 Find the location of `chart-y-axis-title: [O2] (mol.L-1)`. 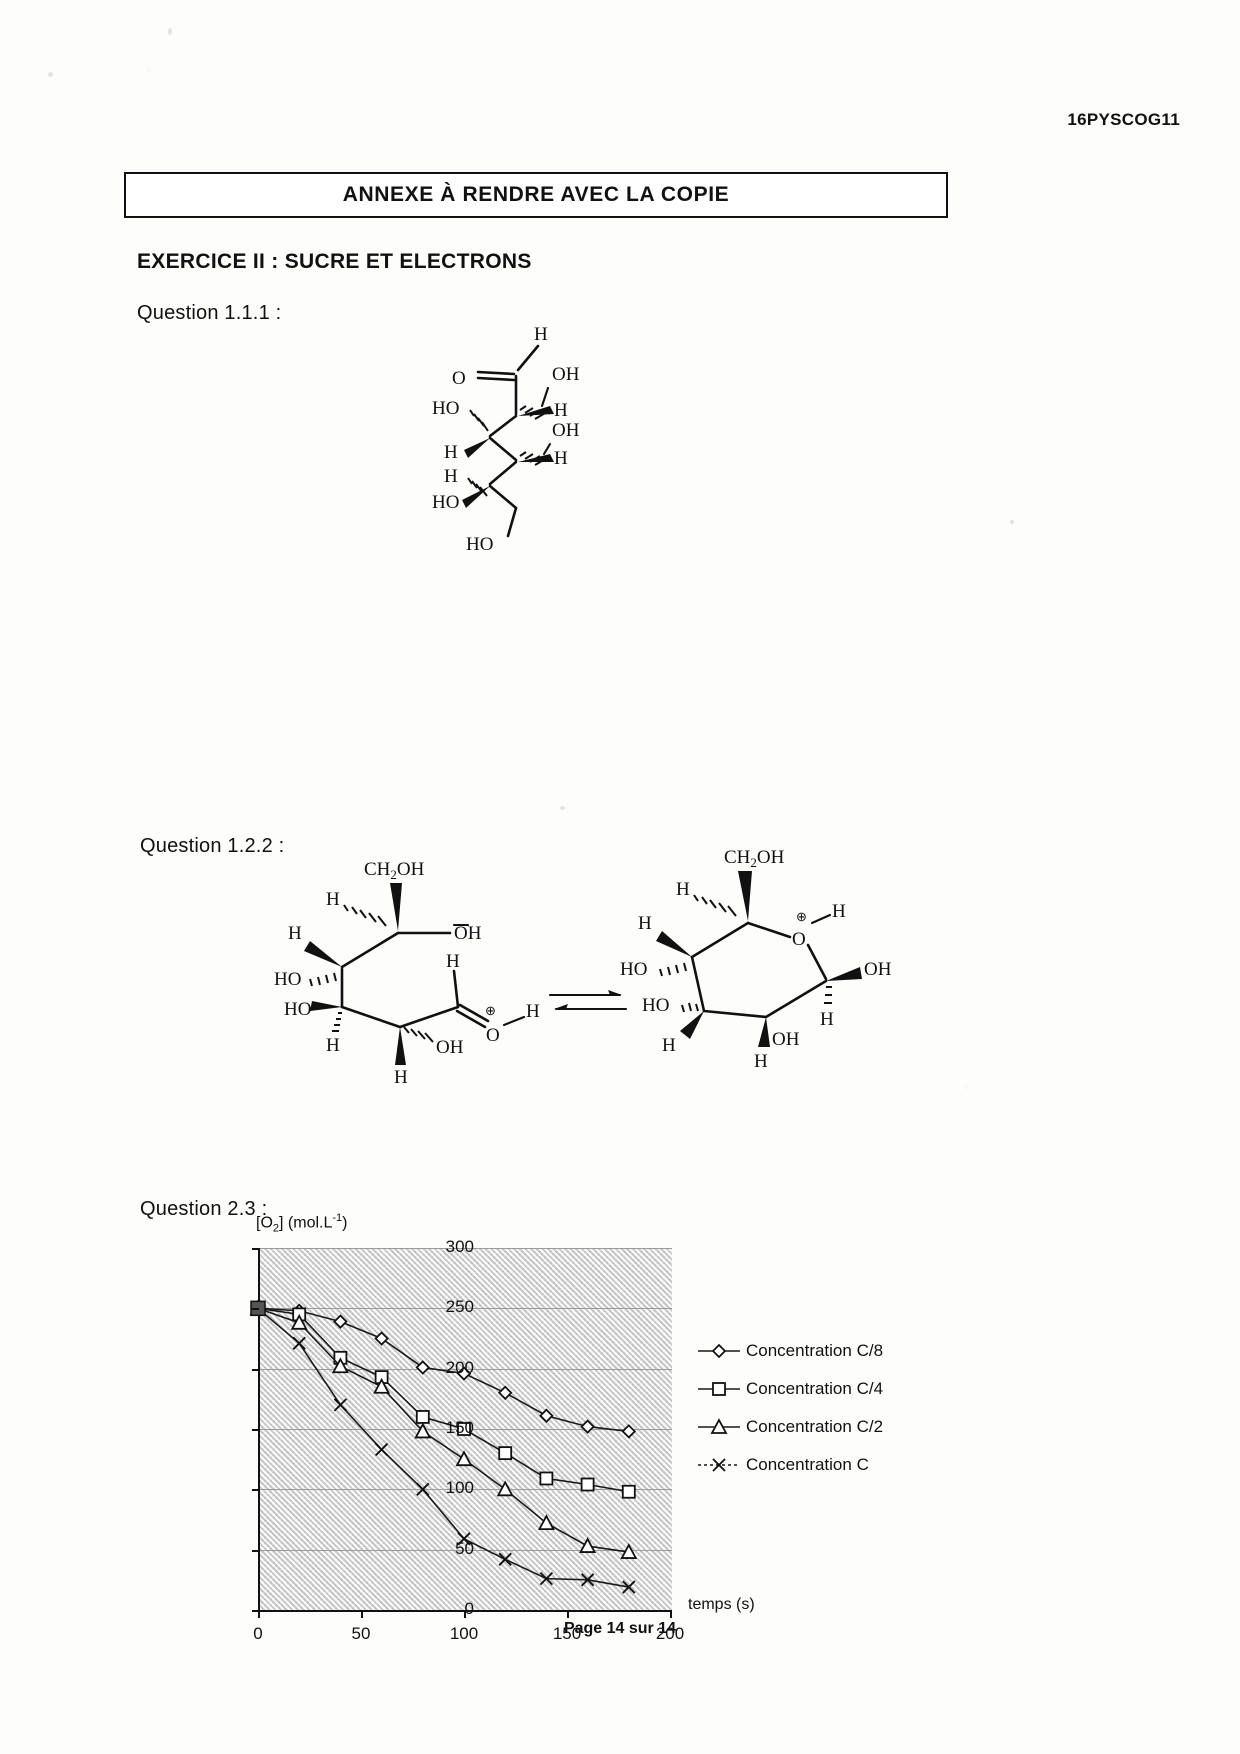

chart-y-axis-title: [O2] (mol.L-1) is located at coordinates (301, 1223).